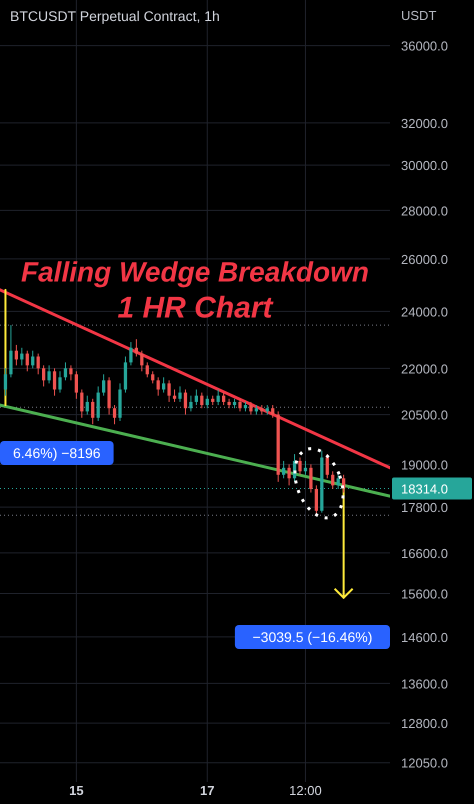 This screenshot has height=804, width=474. What do you see at coordinates (424, 488) in the screenshot?
I see `ref-line-label: 18314.0` at bounding box center [424, 488].